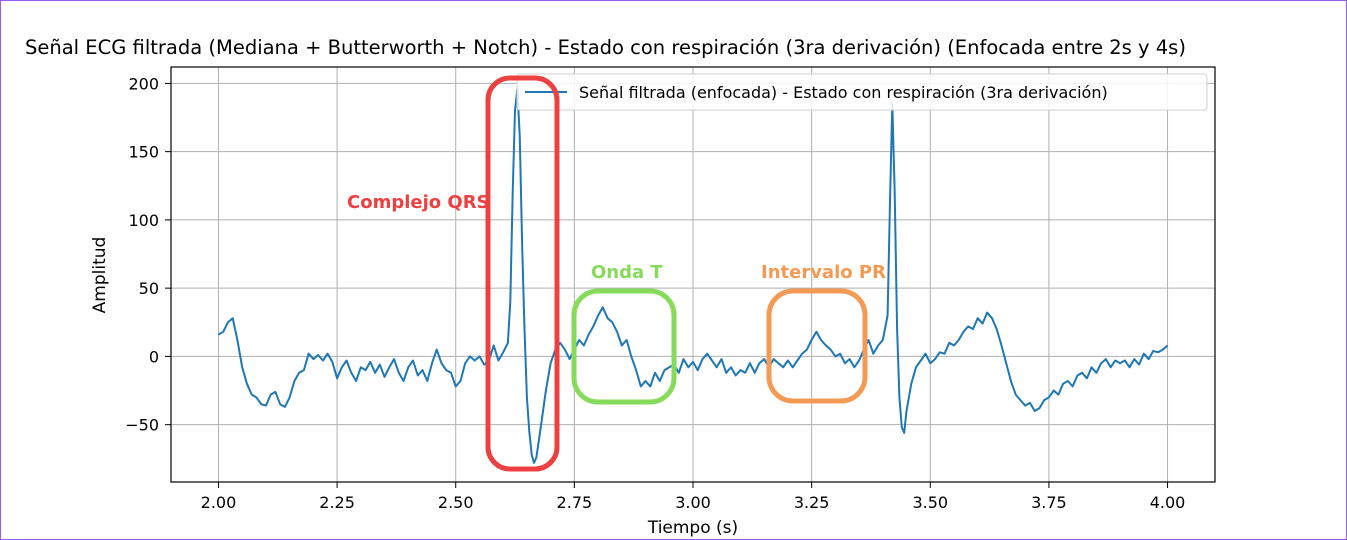 The width and height of the screenshot is (1347, 540). I want to click on x-axis-ticks: 2.00 2.25 2.50 2.75 3.00 3.25 3.50 3.75 4.00, so click(693, 497).